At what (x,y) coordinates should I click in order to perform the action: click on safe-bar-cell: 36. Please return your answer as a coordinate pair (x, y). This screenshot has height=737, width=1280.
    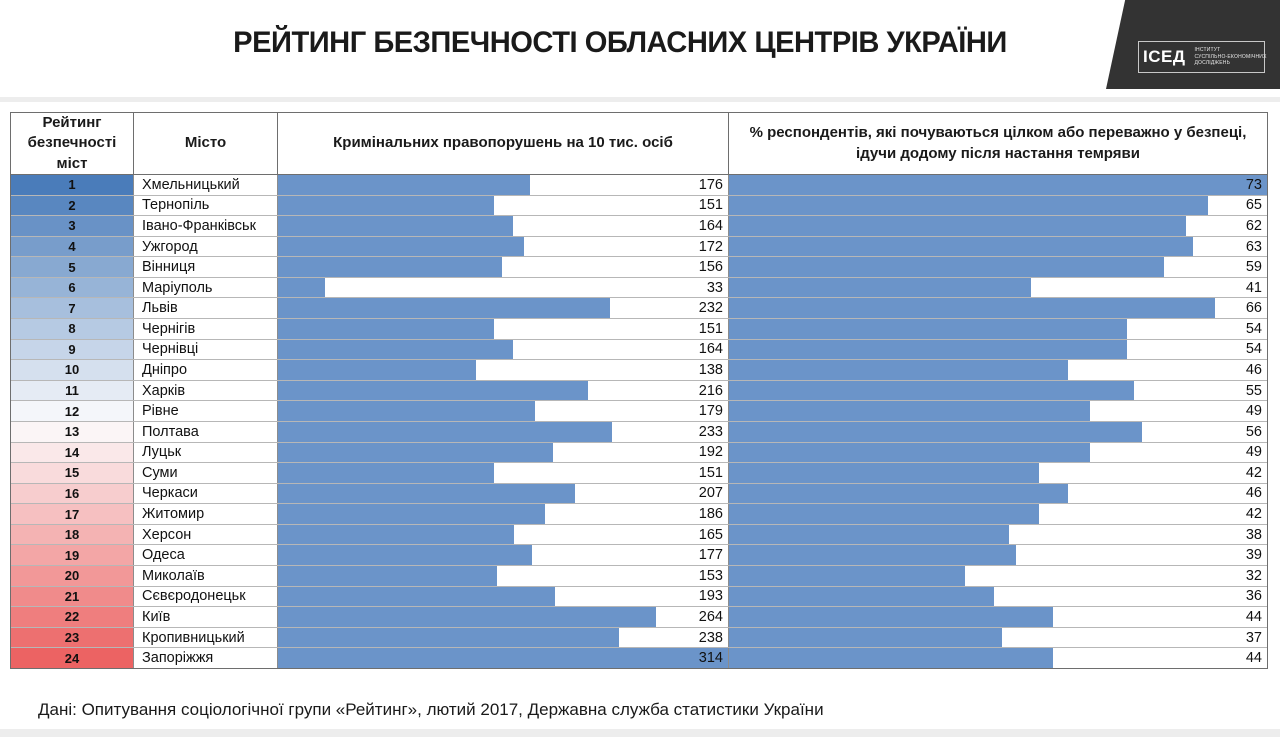
    Looking at the image, I should click on (998, 596).